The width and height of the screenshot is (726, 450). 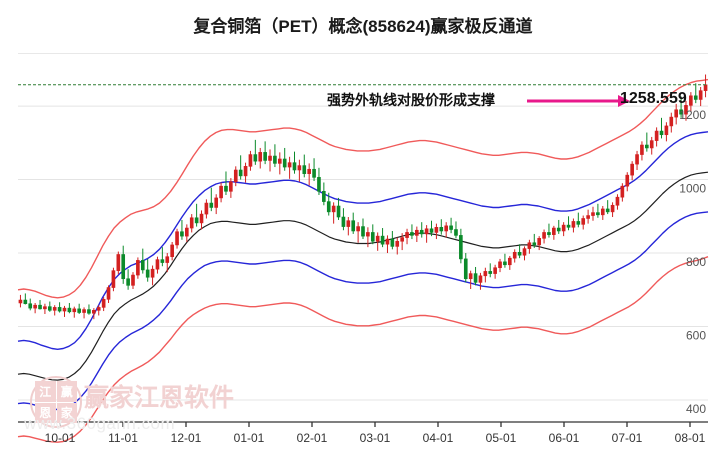 I want to click on svg-text: 400, so click(x=696, y=409).